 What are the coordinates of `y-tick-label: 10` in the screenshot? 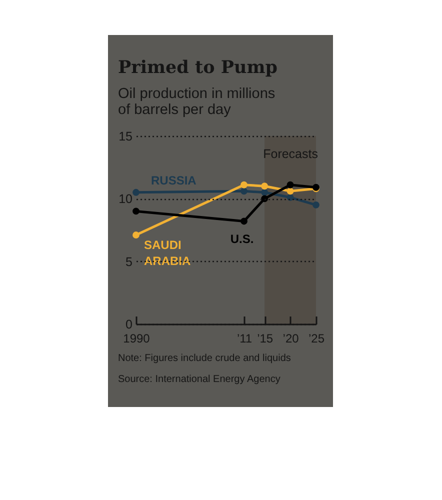 It's located at (125, 199).